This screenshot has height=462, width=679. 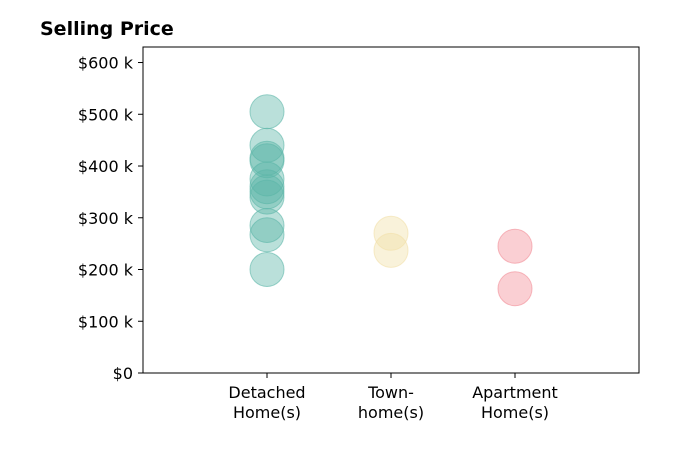 What do you see at coordinates (515, 402) in the screenshot?
I see `x-tick-label: Apartment Home(s)` at bounding box center [515, 402].